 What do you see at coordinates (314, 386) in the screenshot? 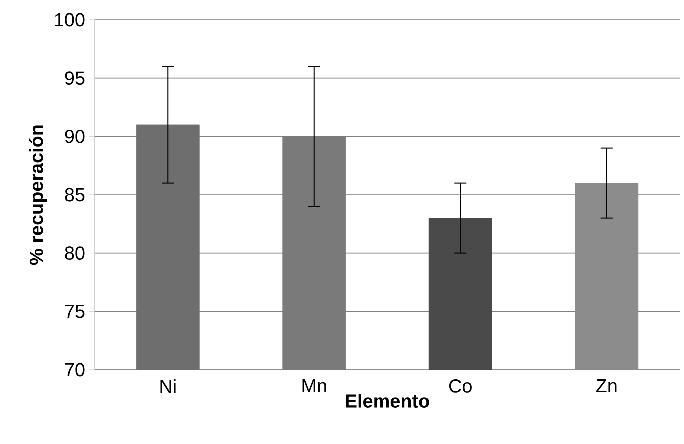
I see `x-tick-label: Mn` at bounding box center [314, 386].